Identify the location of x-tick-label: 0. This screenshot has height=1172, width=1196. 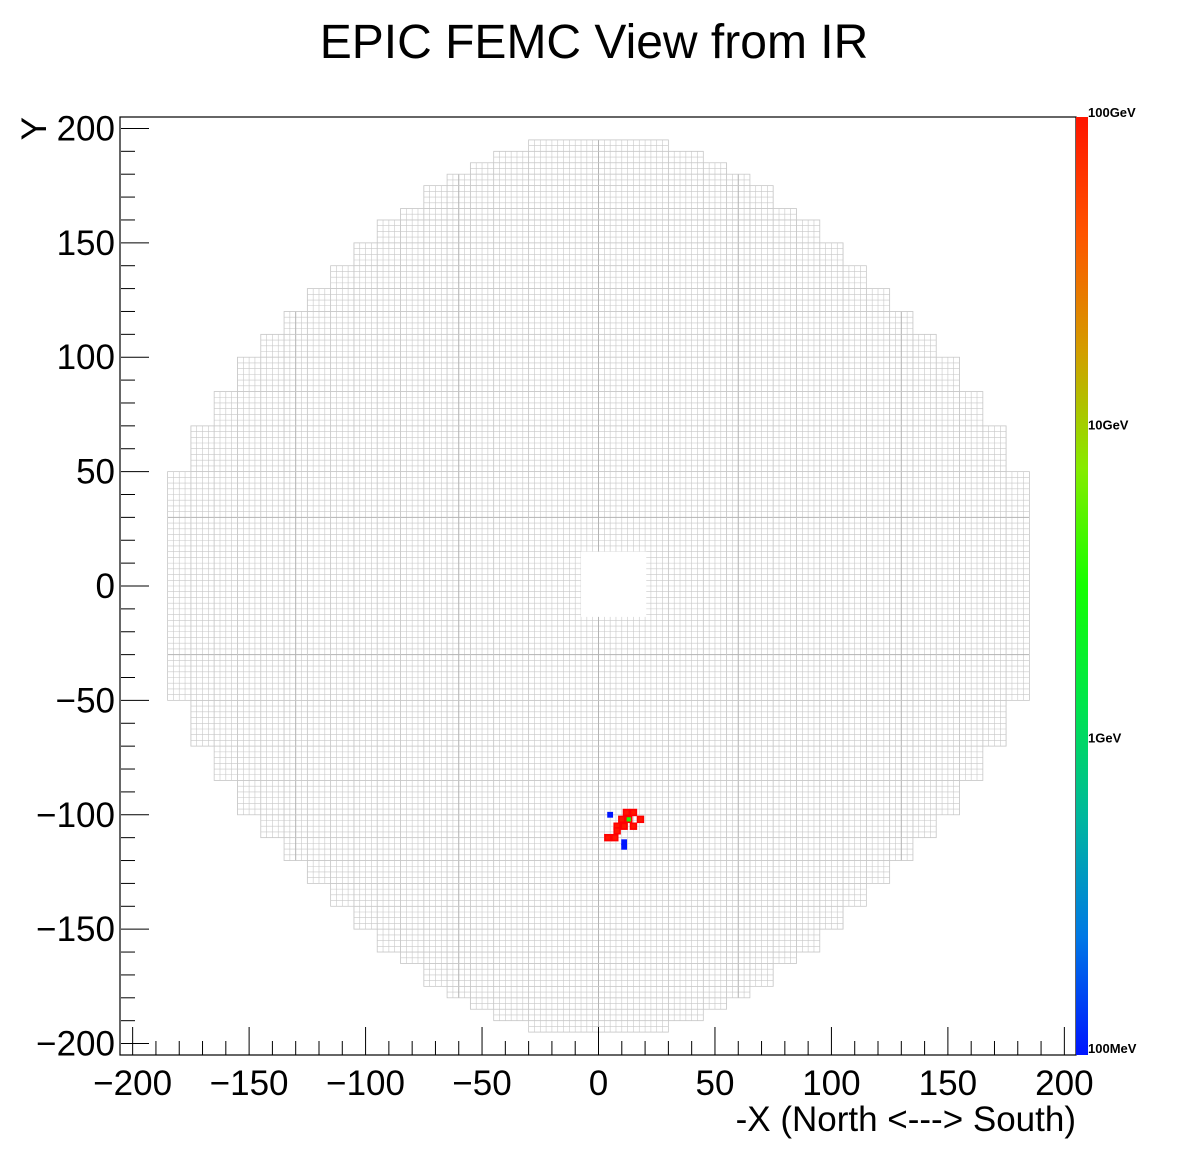
(598, 1083).